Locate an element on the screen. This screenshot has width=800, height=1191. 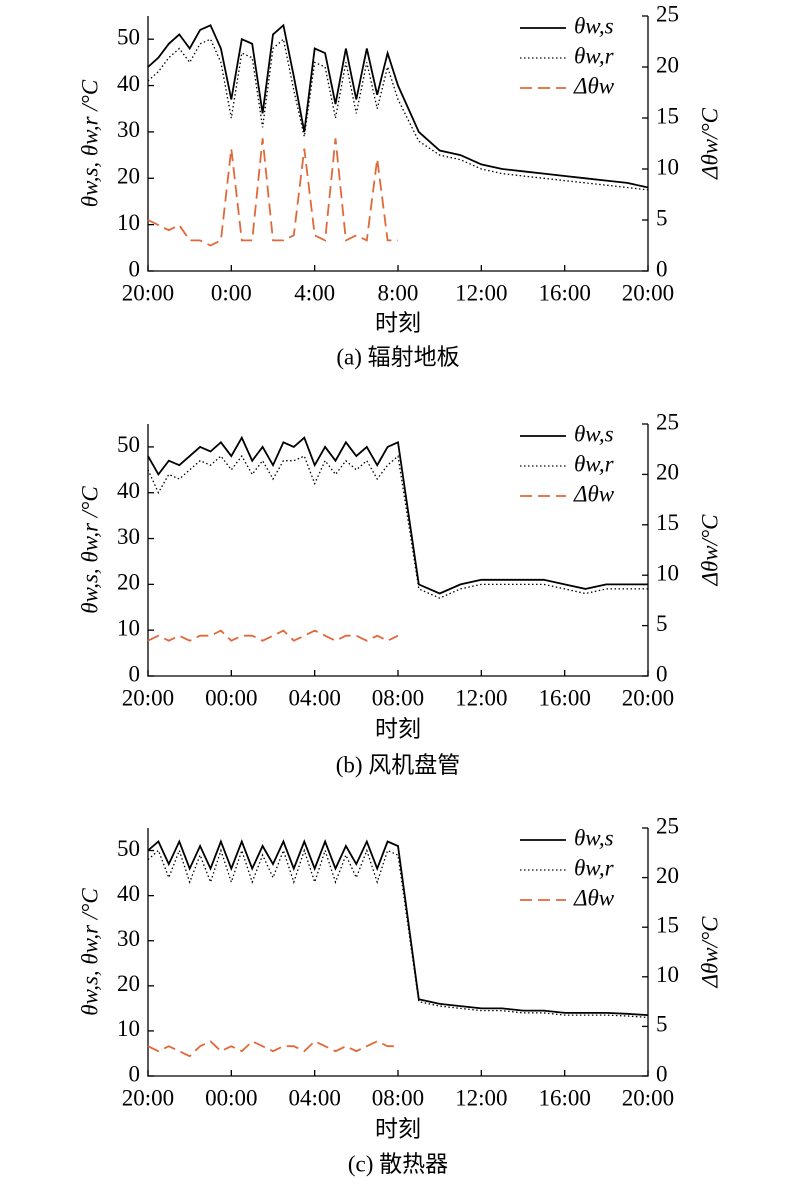
caption: (c) 散热器 is located at coordinates (398, 1163).